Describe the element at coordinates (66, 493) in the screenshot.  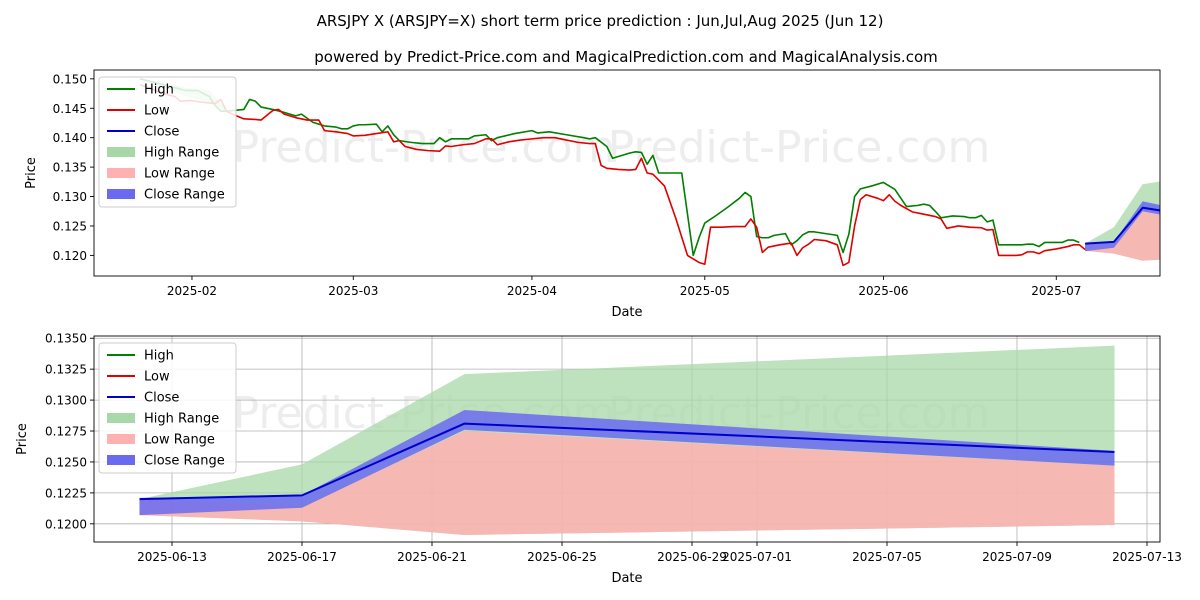
I see `y-tick-label: 0.1225` at that location.